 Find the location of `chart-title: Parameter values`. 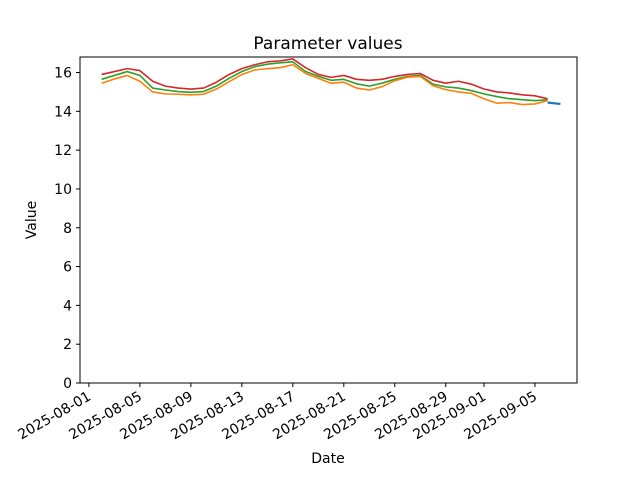

chart-title: Parameter values is located at coordinates (327, 44).